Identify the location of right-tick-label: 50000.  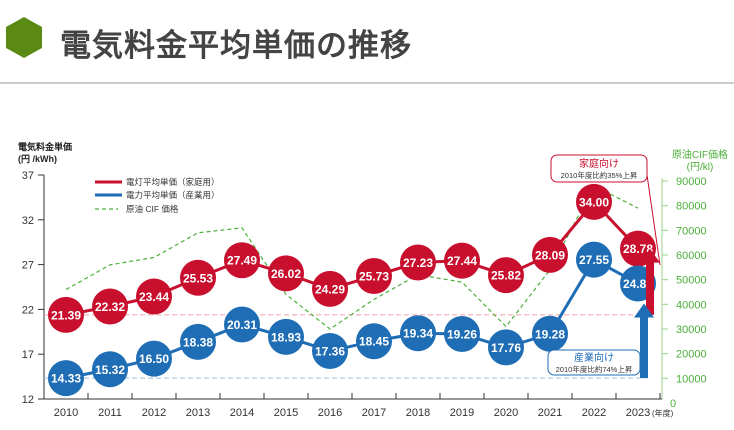
(691, 281).